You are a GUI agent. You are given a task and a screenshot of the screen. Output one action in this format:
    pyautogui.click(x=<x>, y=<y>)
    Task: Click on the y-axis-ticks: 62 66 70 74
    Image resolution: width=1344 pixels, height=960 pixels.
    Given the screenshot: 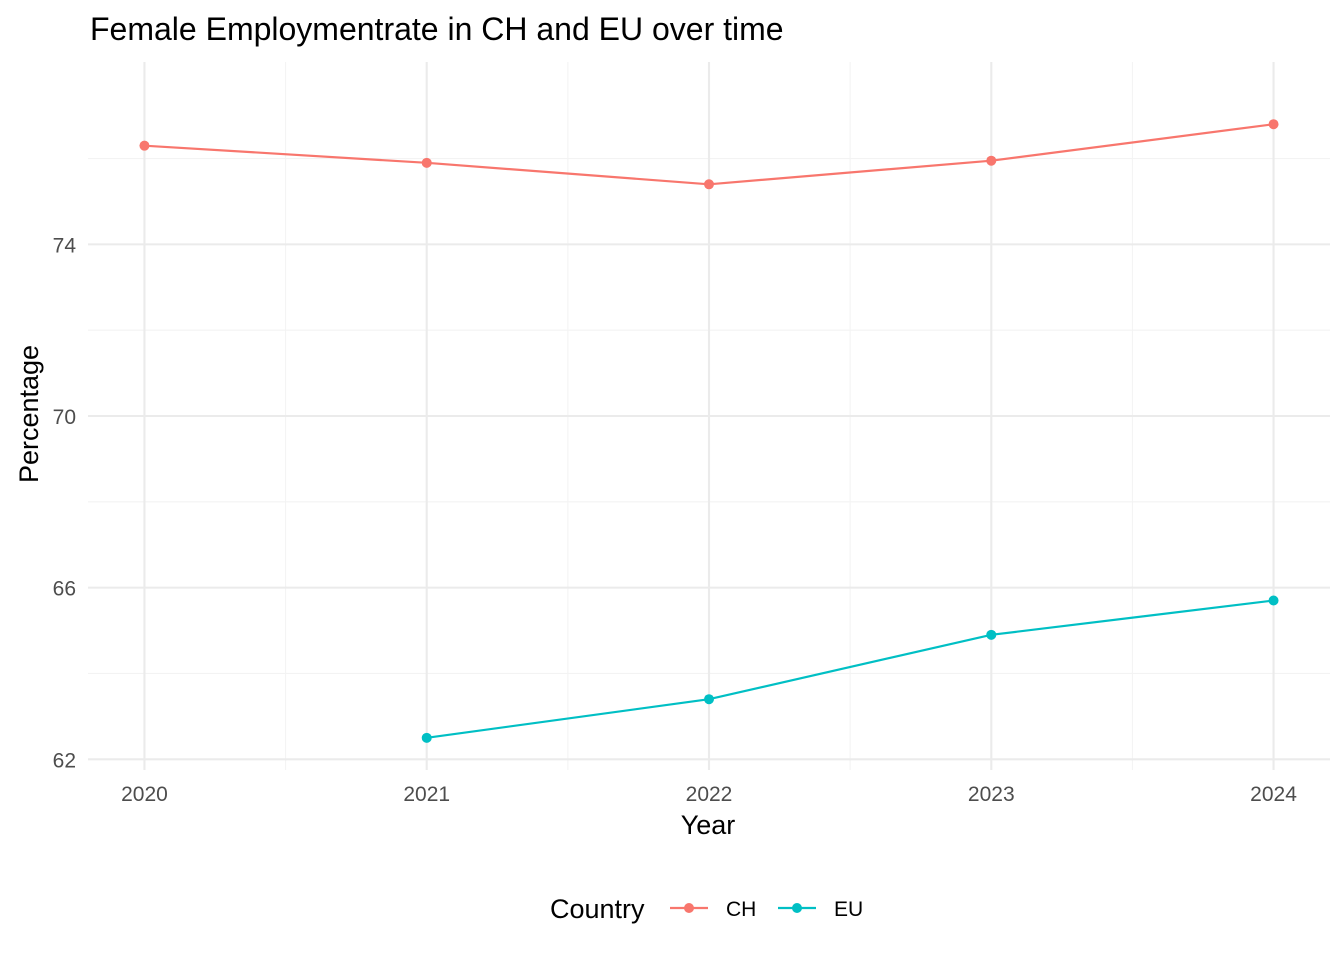 What is the action you would take?
    pyautogui.click(x=65, y=503)
    